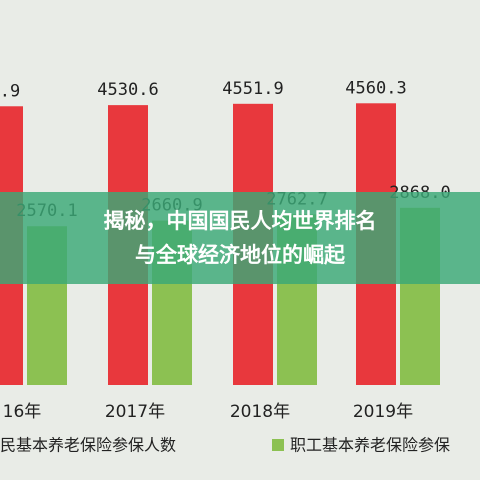  Describe the element at coordinates (383, 412) in the screenshot. I see `x-tick-label: 2019年` at that location.